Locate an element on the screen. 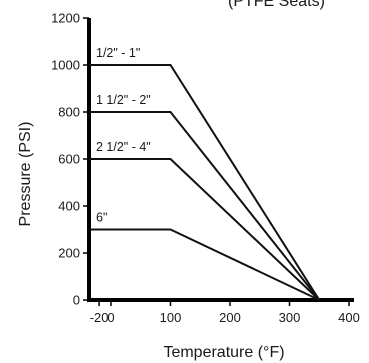  series-line is located at coordinates (204, 264).